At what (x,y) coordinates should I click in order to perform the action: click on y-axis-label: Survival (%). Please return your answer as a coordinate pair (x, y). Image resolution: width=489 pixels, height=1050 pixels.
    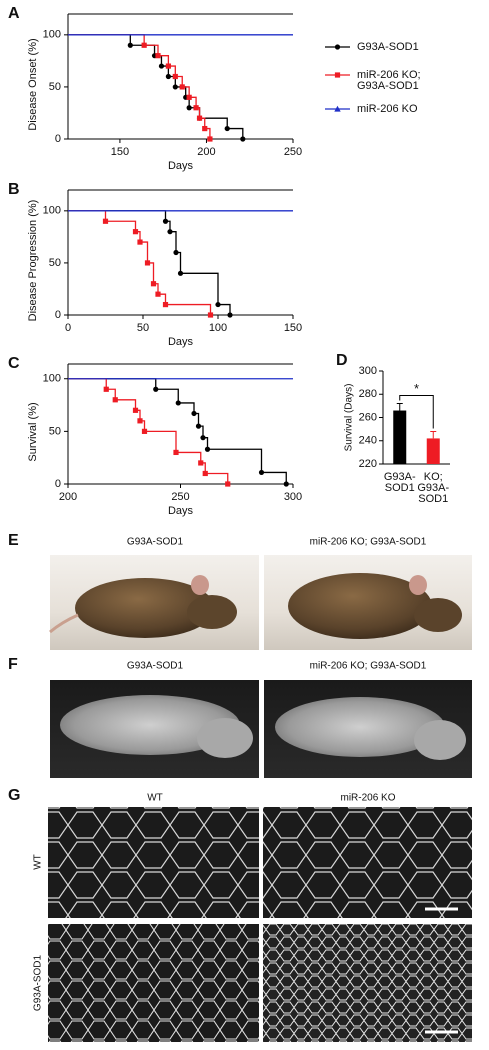
    Looking at the image, I should click on (33, 431).